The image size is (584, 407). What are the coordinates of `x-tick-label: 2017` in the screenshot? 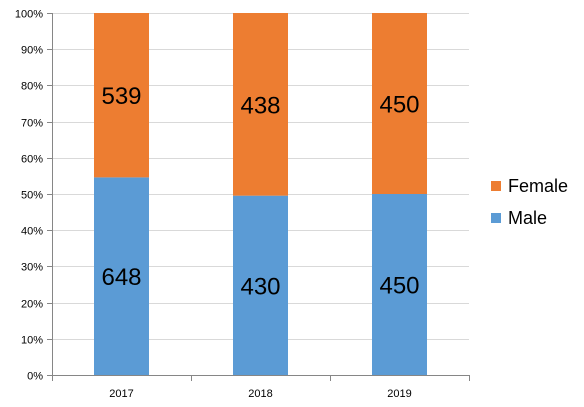 It's located at (121, 394).